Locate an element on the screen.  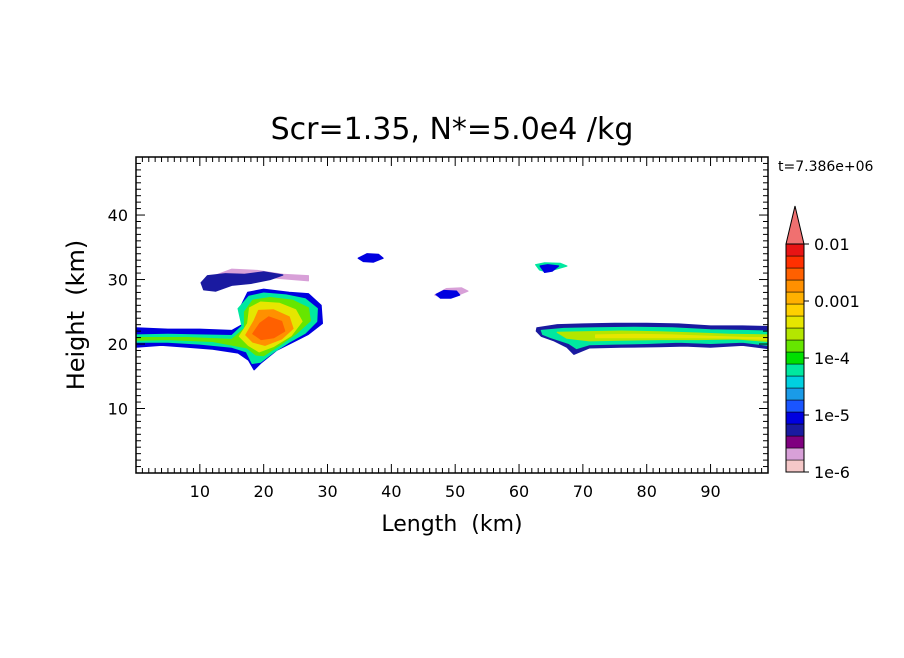
data-regions is located at coordinates (452, 312).